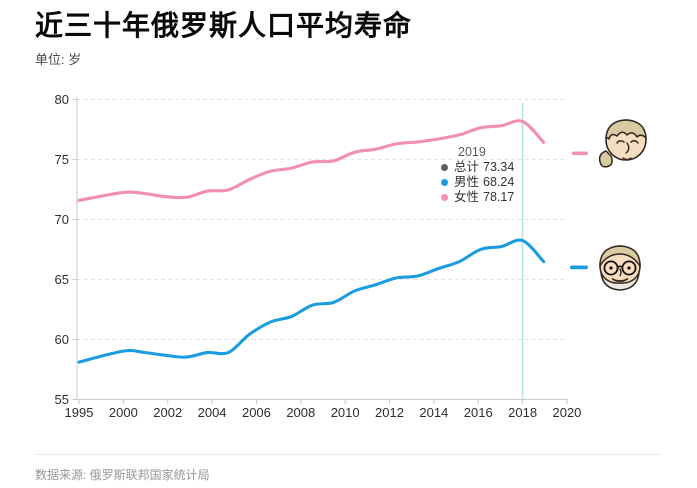  What do you see at coordinates (579, 267) in the screenshot?
I see `legend-dash-male` at bounding box center [579, 267].